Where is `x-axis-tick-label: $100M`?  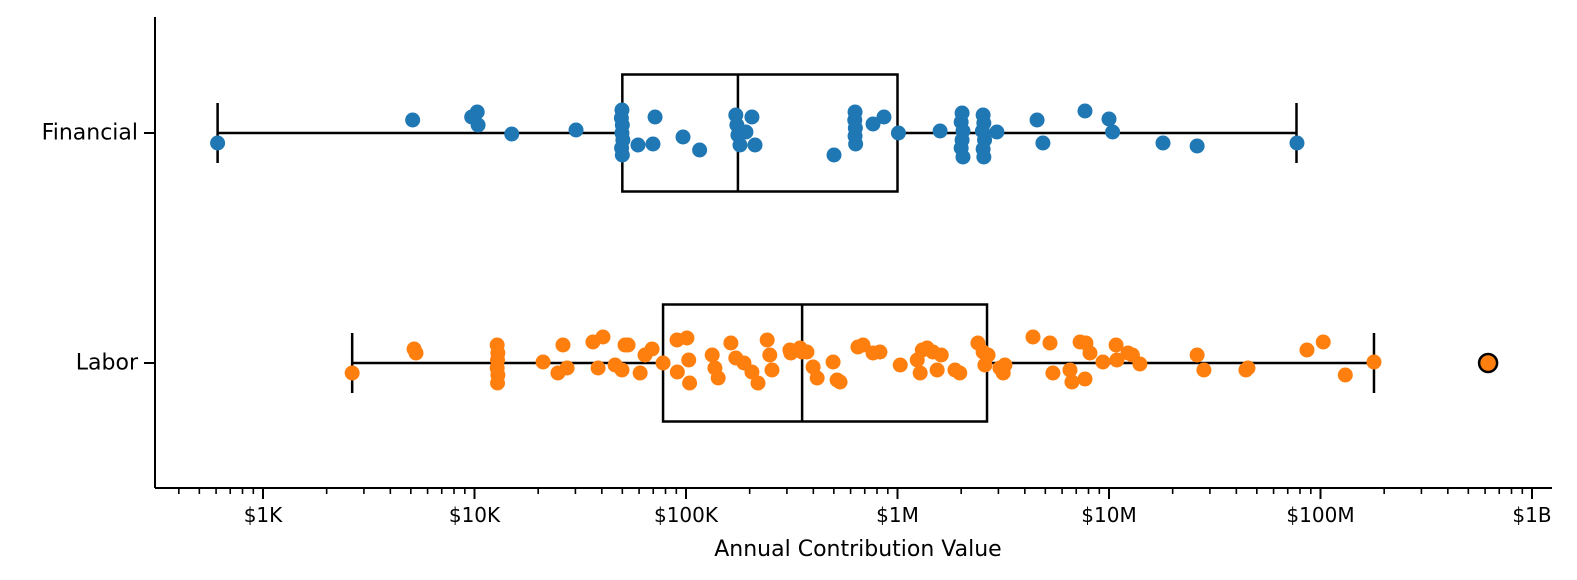
x-axis-tick-label: $100M is located at coordinates (1320, 515).